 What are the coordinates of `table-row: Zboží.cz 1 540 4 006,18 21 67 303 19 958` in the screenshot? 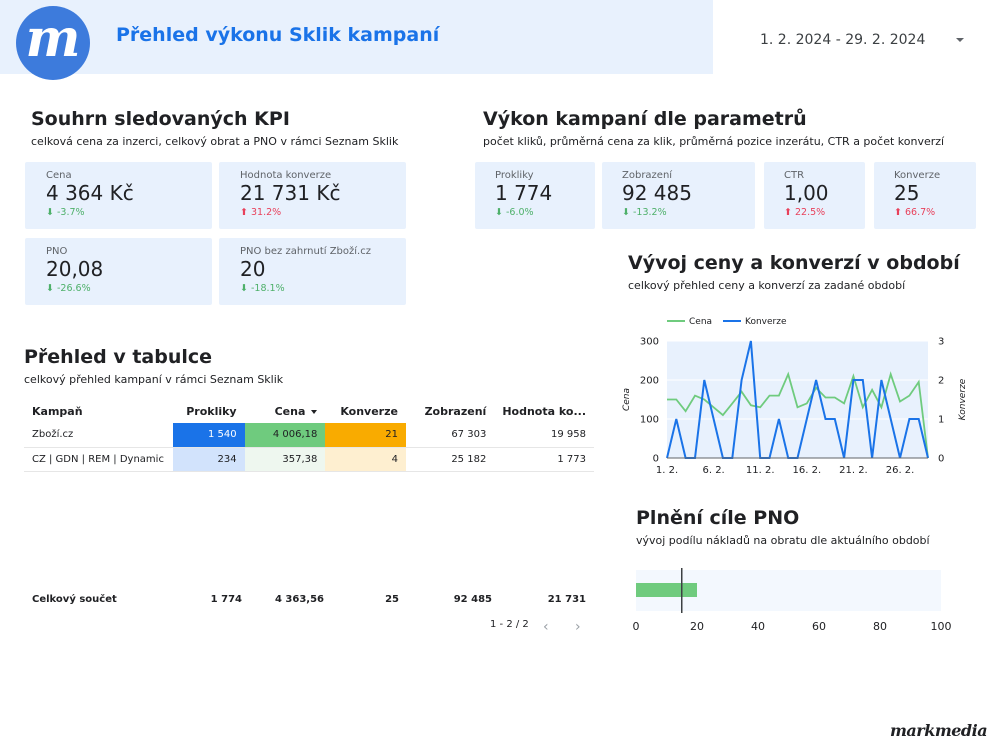 It's located at (309, 435).